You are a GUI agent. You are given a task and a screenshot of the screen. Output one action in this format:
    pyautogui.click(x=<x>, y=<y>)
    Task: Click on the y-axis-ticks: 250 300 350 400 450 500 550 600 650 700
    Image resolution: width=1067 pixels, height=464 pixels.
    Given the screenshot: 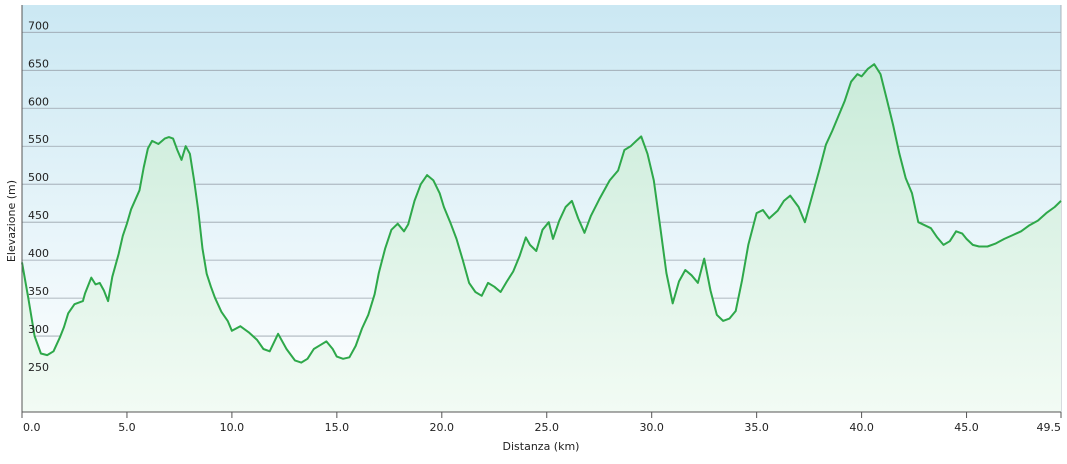 What is the action you would take?
    pyautogui.click(x=38, y=196)
    